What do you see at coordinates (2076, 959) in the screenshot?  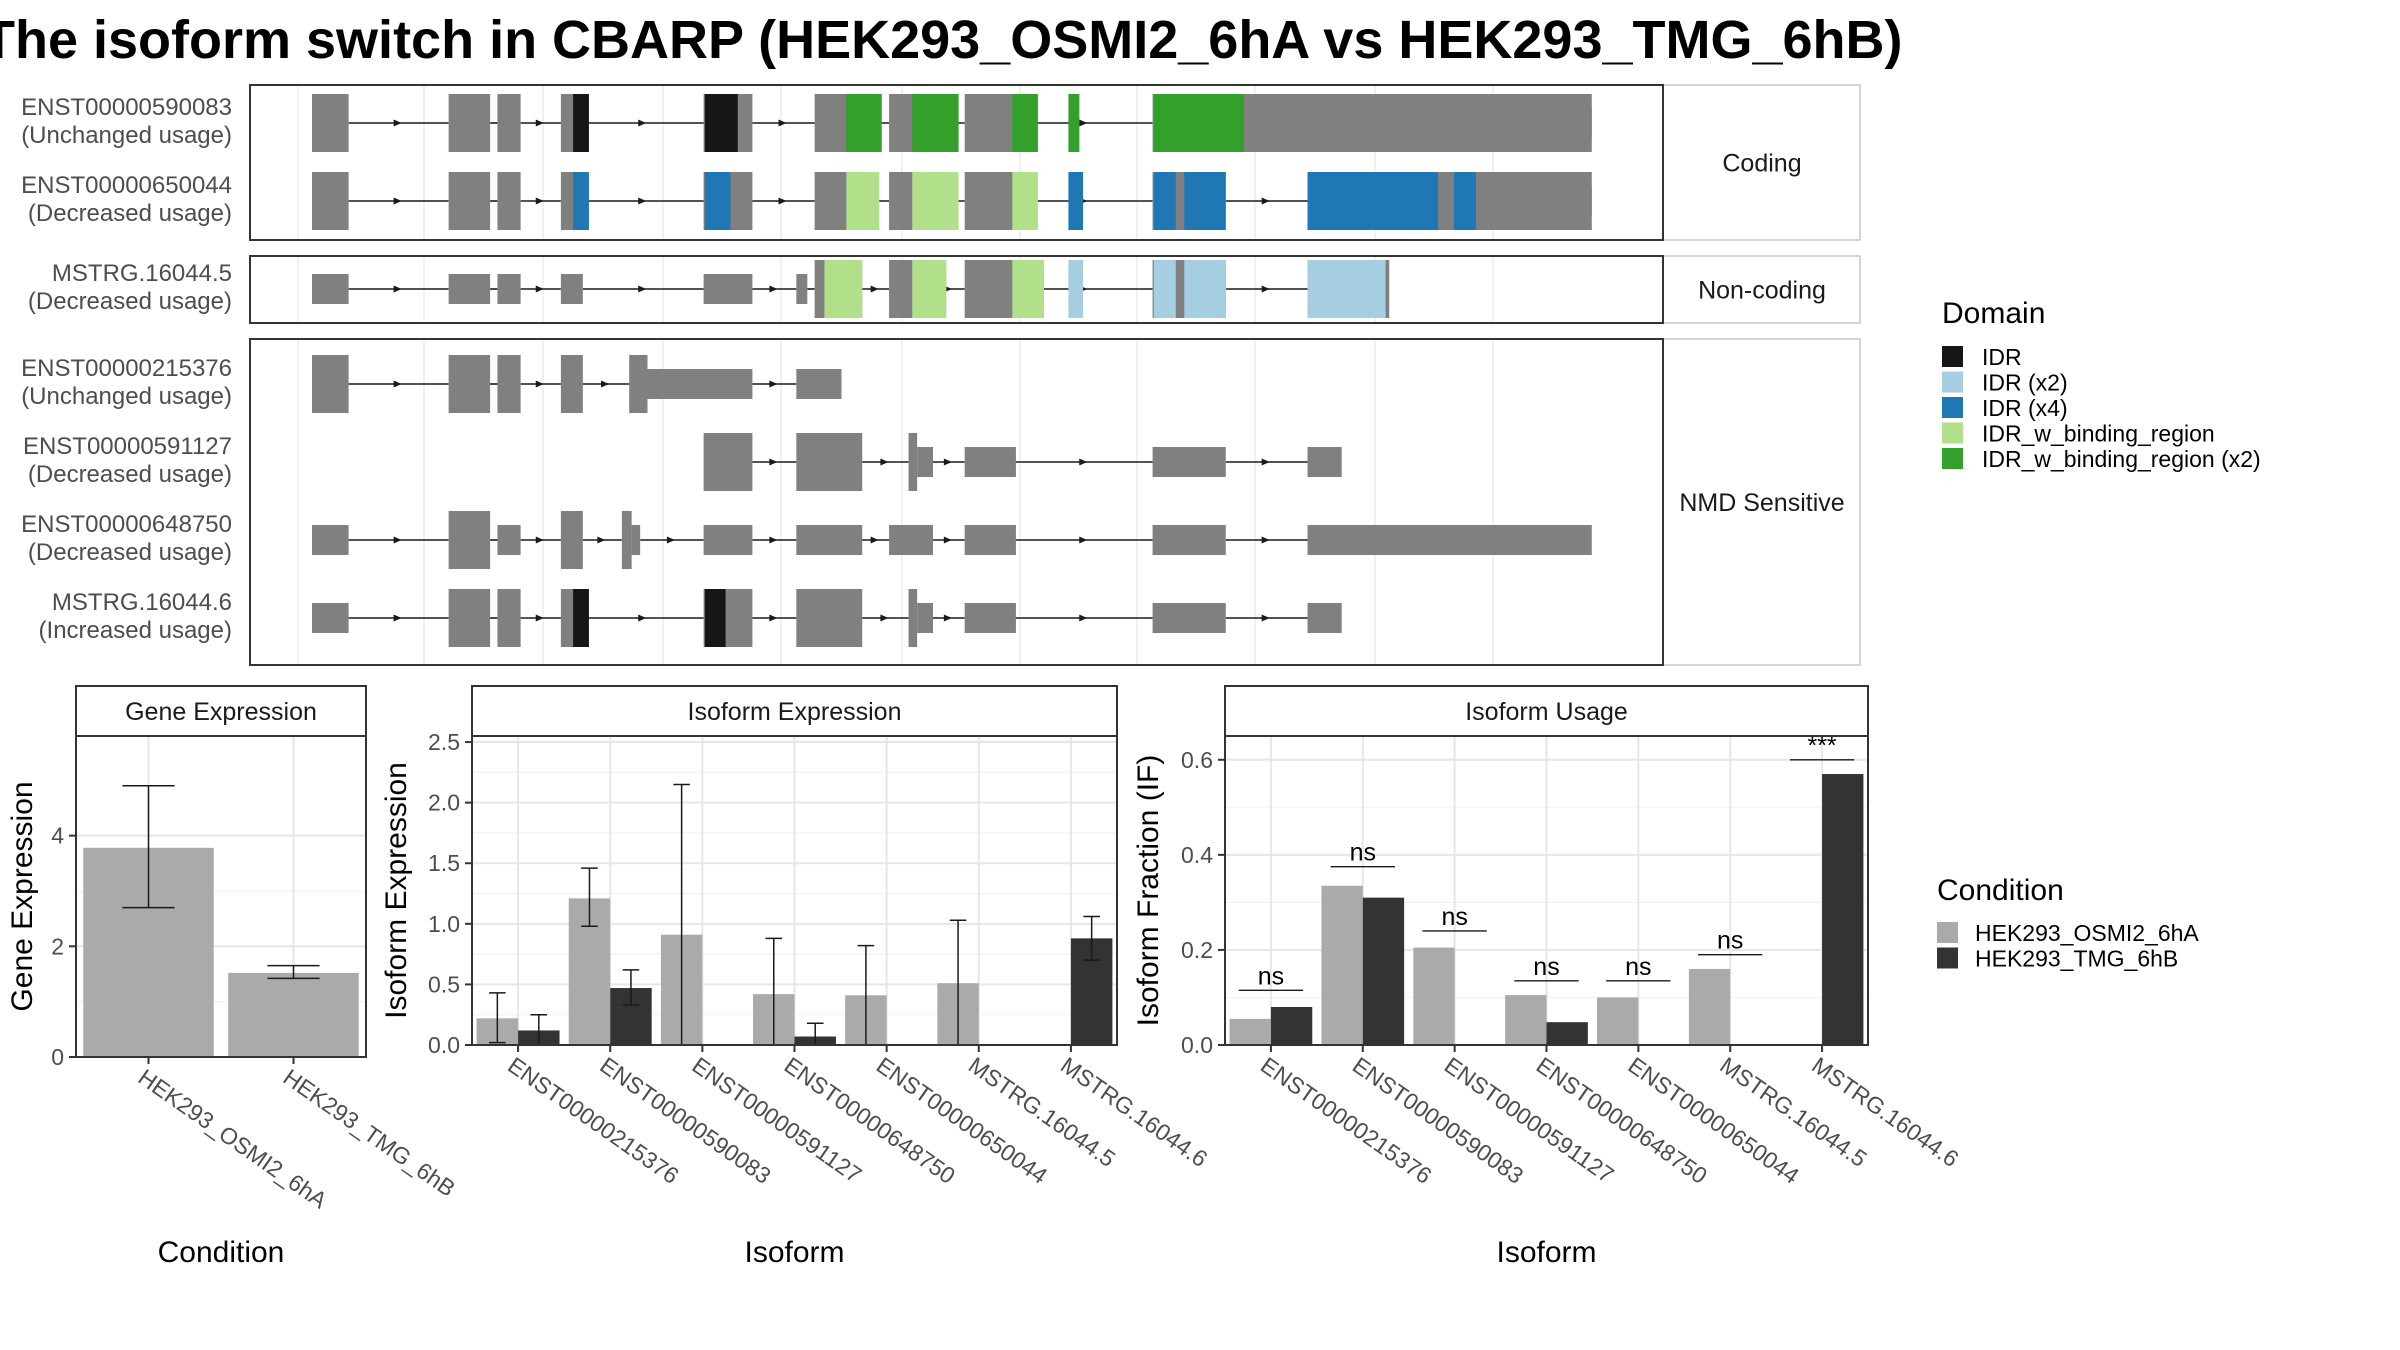 I see `condition-legend-label: HEK293_TMG_6hB` at bounding box center [2076, 959].